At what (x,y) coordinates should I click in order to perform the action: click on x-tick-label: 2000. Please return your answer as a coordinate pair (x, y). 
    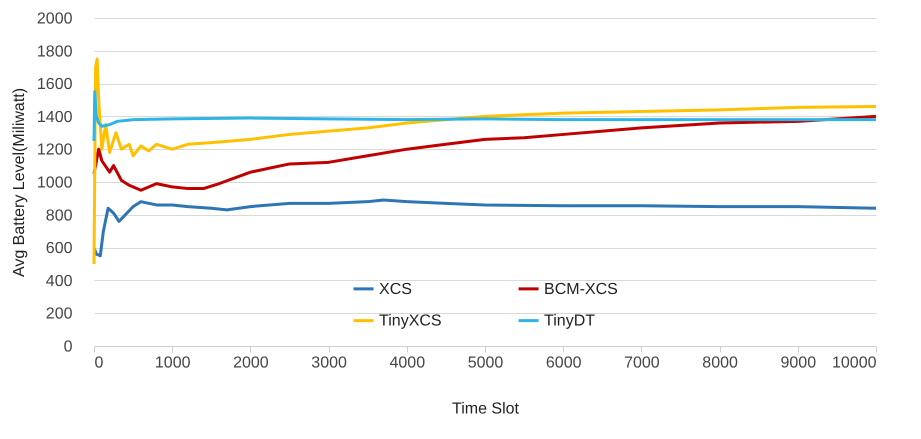
    Looking at the image, I should click on (251, 363).